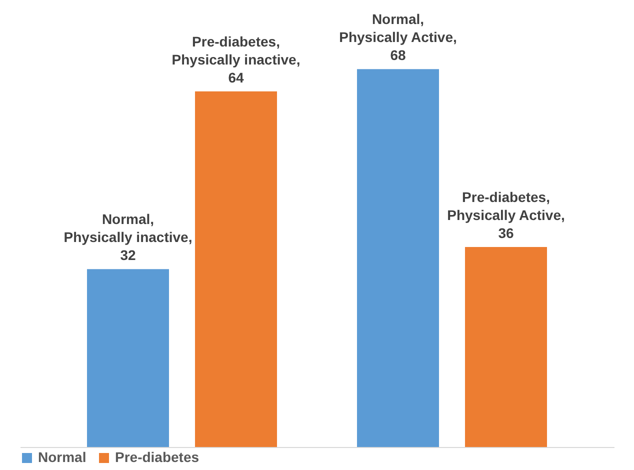  Describe the element at coordinates (128, 237) in the screenshot. I see `data-label: Normal, Physically inactive, 32` at that location.